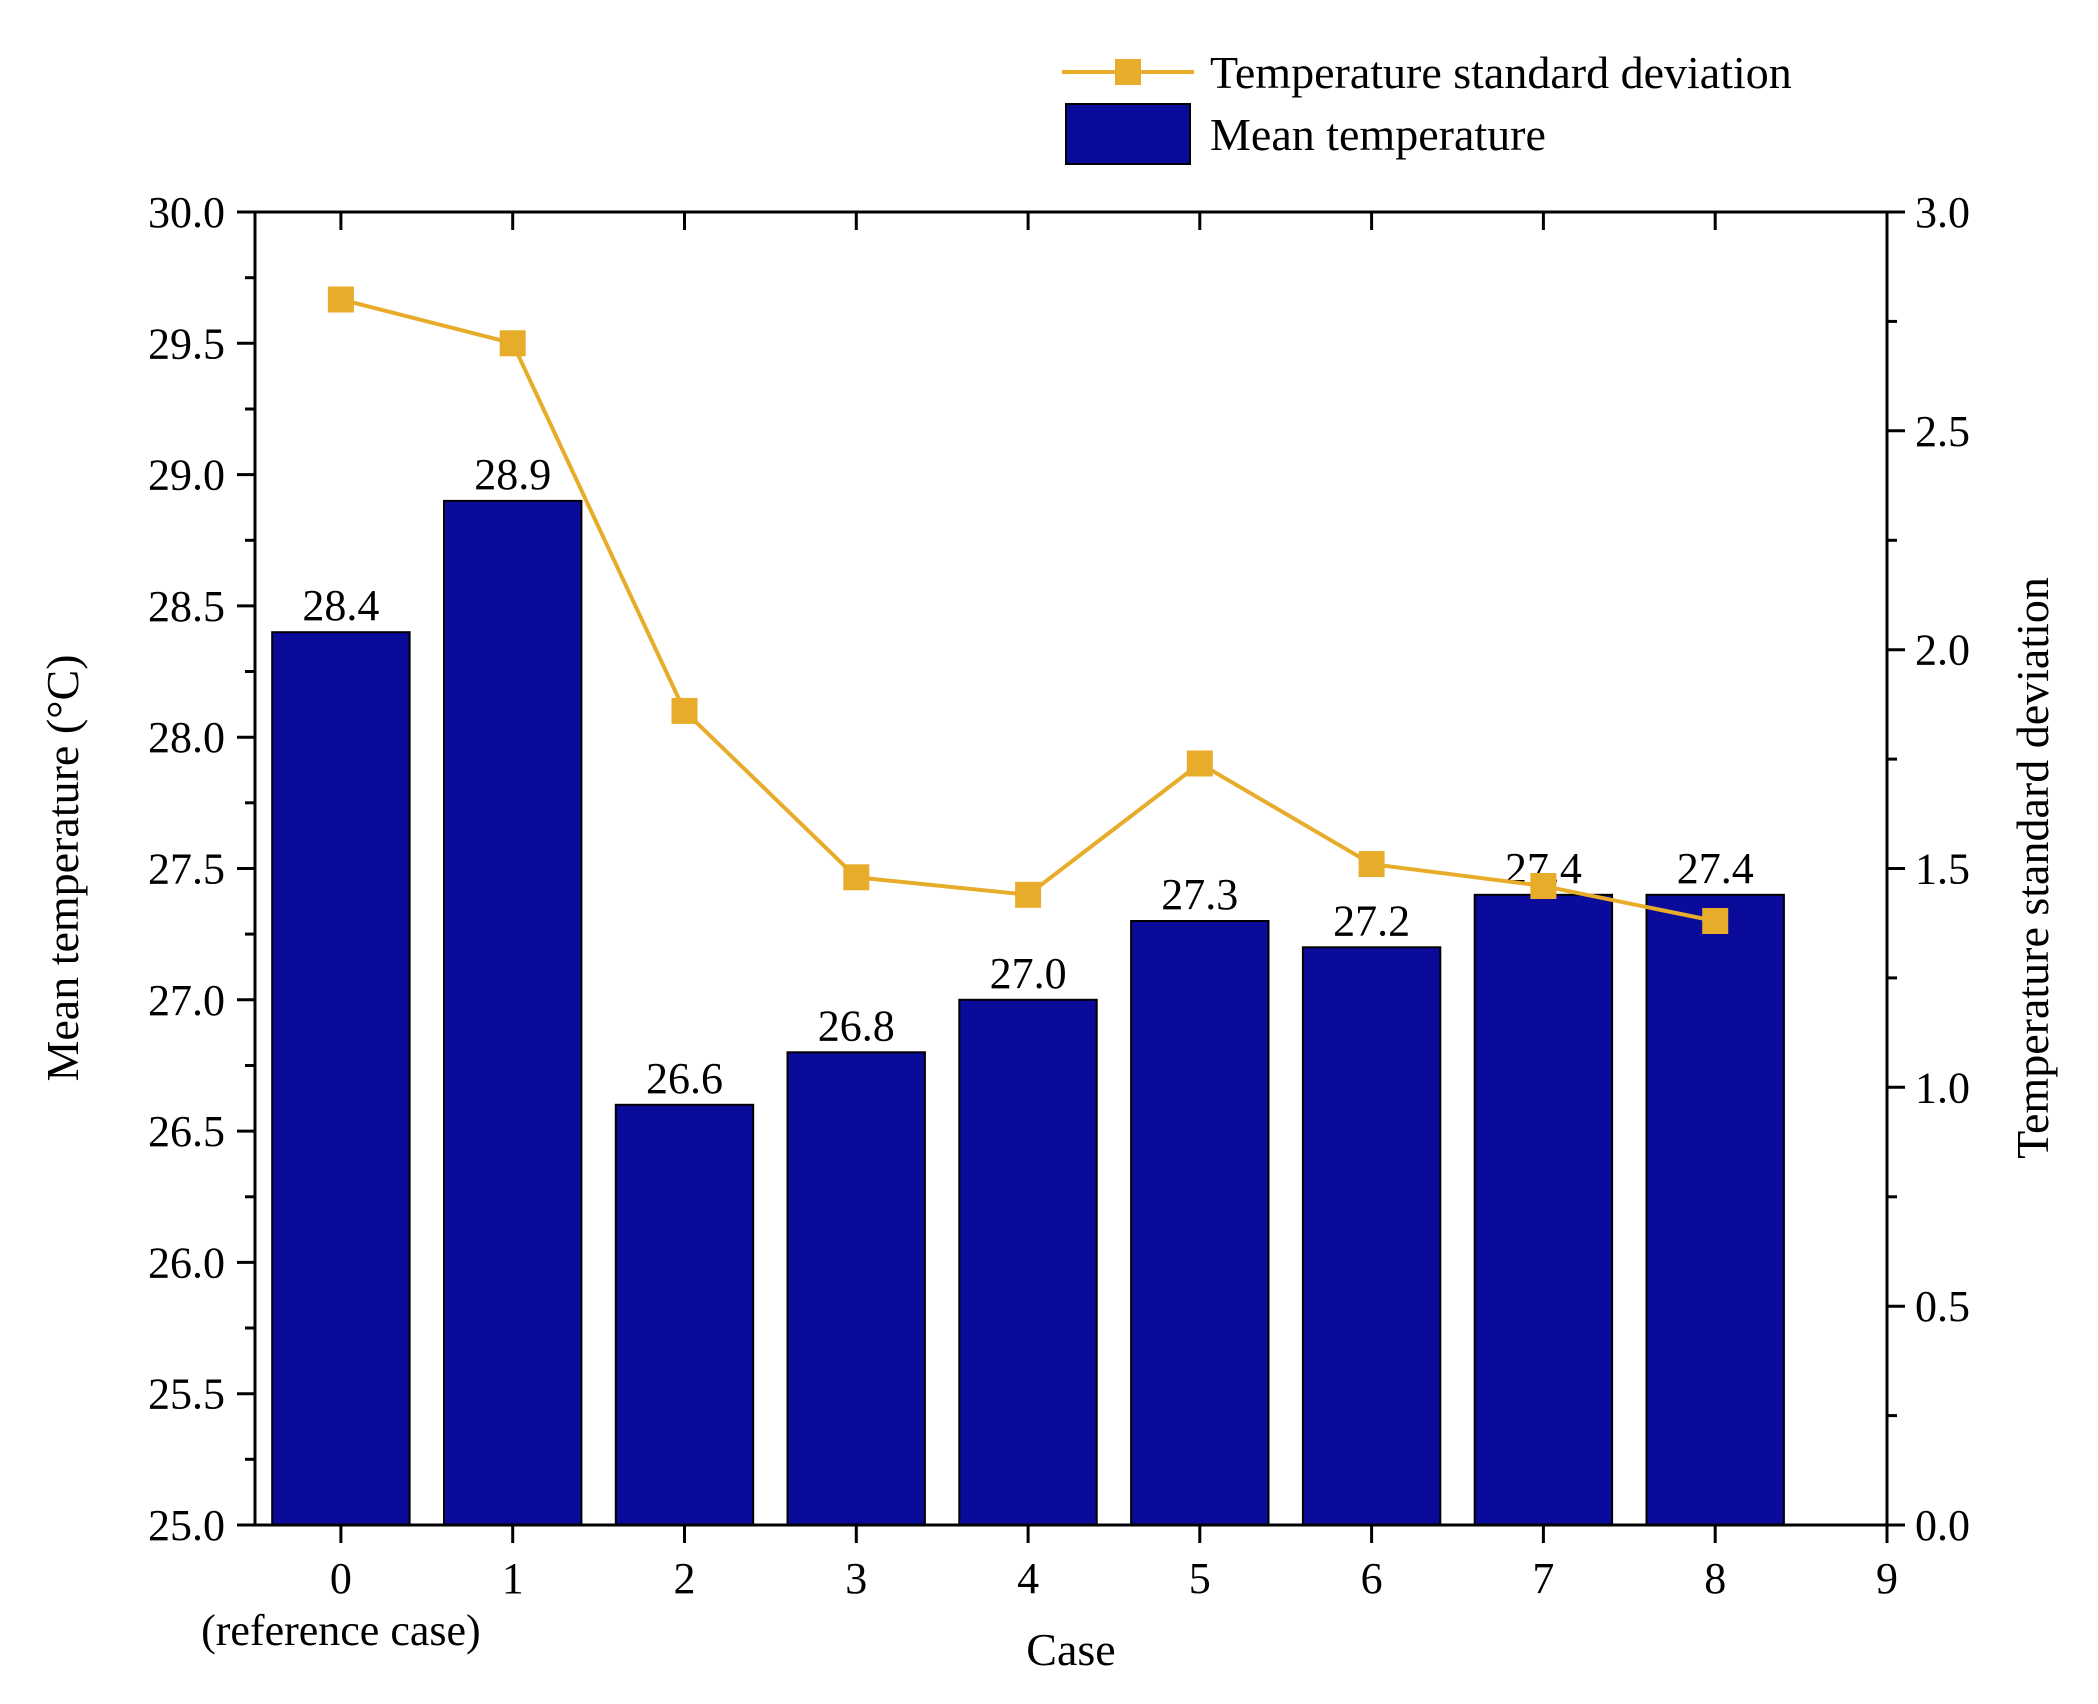  I want to click on y-tick-label-26.0: 26.0, so click(186, 1262).